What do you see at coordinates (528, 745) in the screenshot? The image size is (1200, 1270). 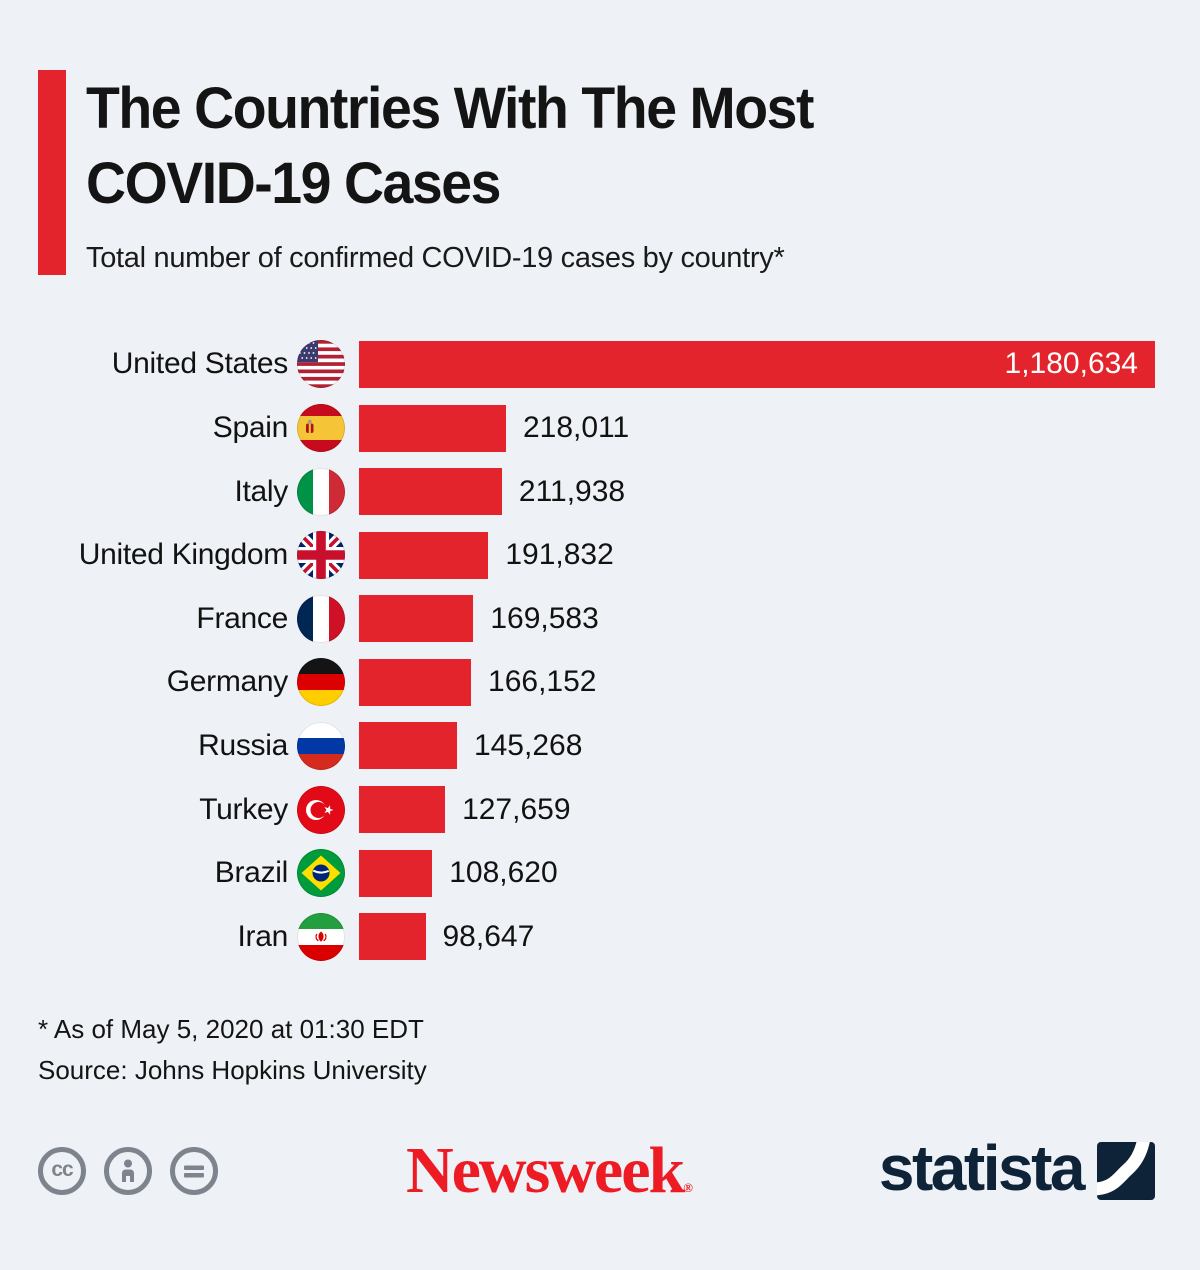 I see `value-label-russia: 145,268` at bounding box center [528, 745].